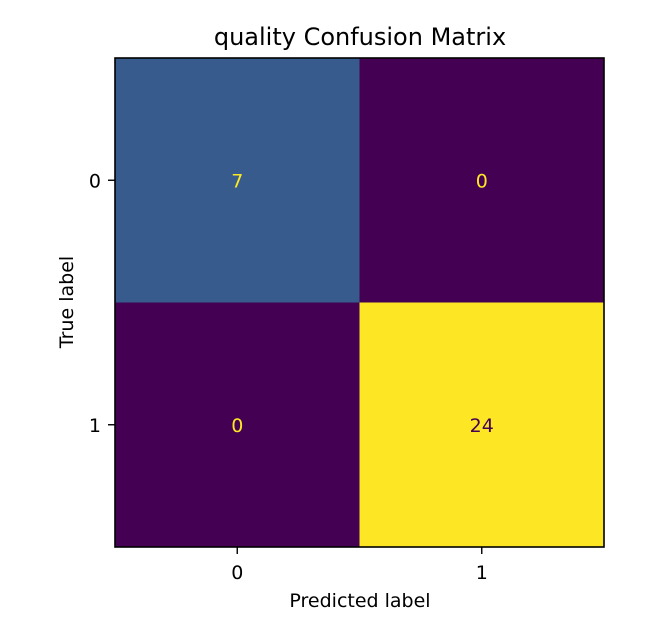 This screenshot has height=644, width=672. Describe the element at coordinates (360, 37) in the screenshot. I see `chart-title: quality Confusion Matrix` at that location.